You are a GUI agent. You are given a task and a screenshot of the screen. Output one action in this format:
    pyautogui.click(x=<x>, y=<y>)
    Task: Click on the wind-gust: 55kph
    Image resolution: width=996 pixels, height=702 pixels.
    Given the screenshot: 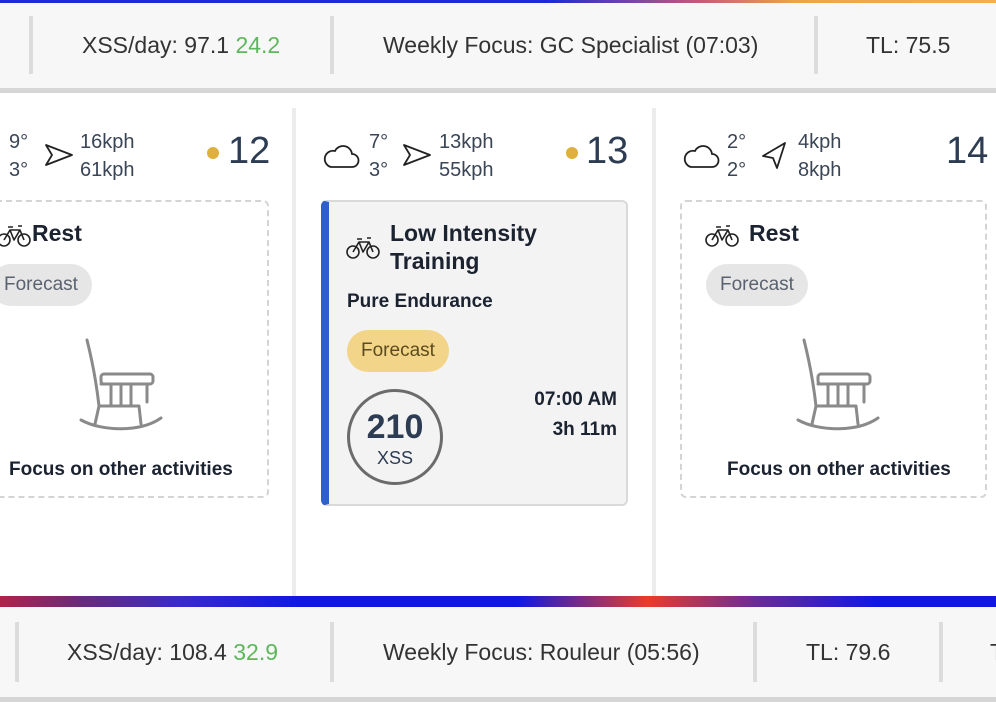 What is the action you would take?
    pyautogui.click(x=466, y=170)
    